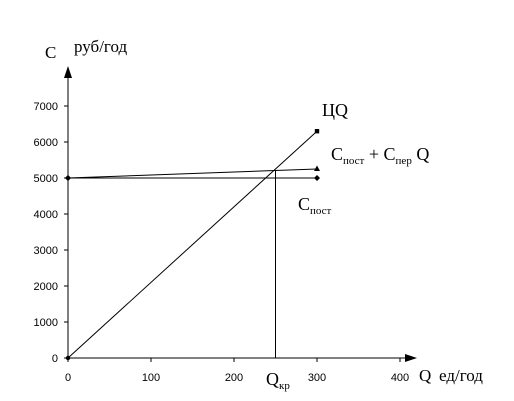 Image resolution: width=514 pixels, height=401 pixels. What do you see at coordinates (380, 155) in the screenshot?
I see `total-cost-label: Cпост + Cпер Q` at bounding box center [380, 155].